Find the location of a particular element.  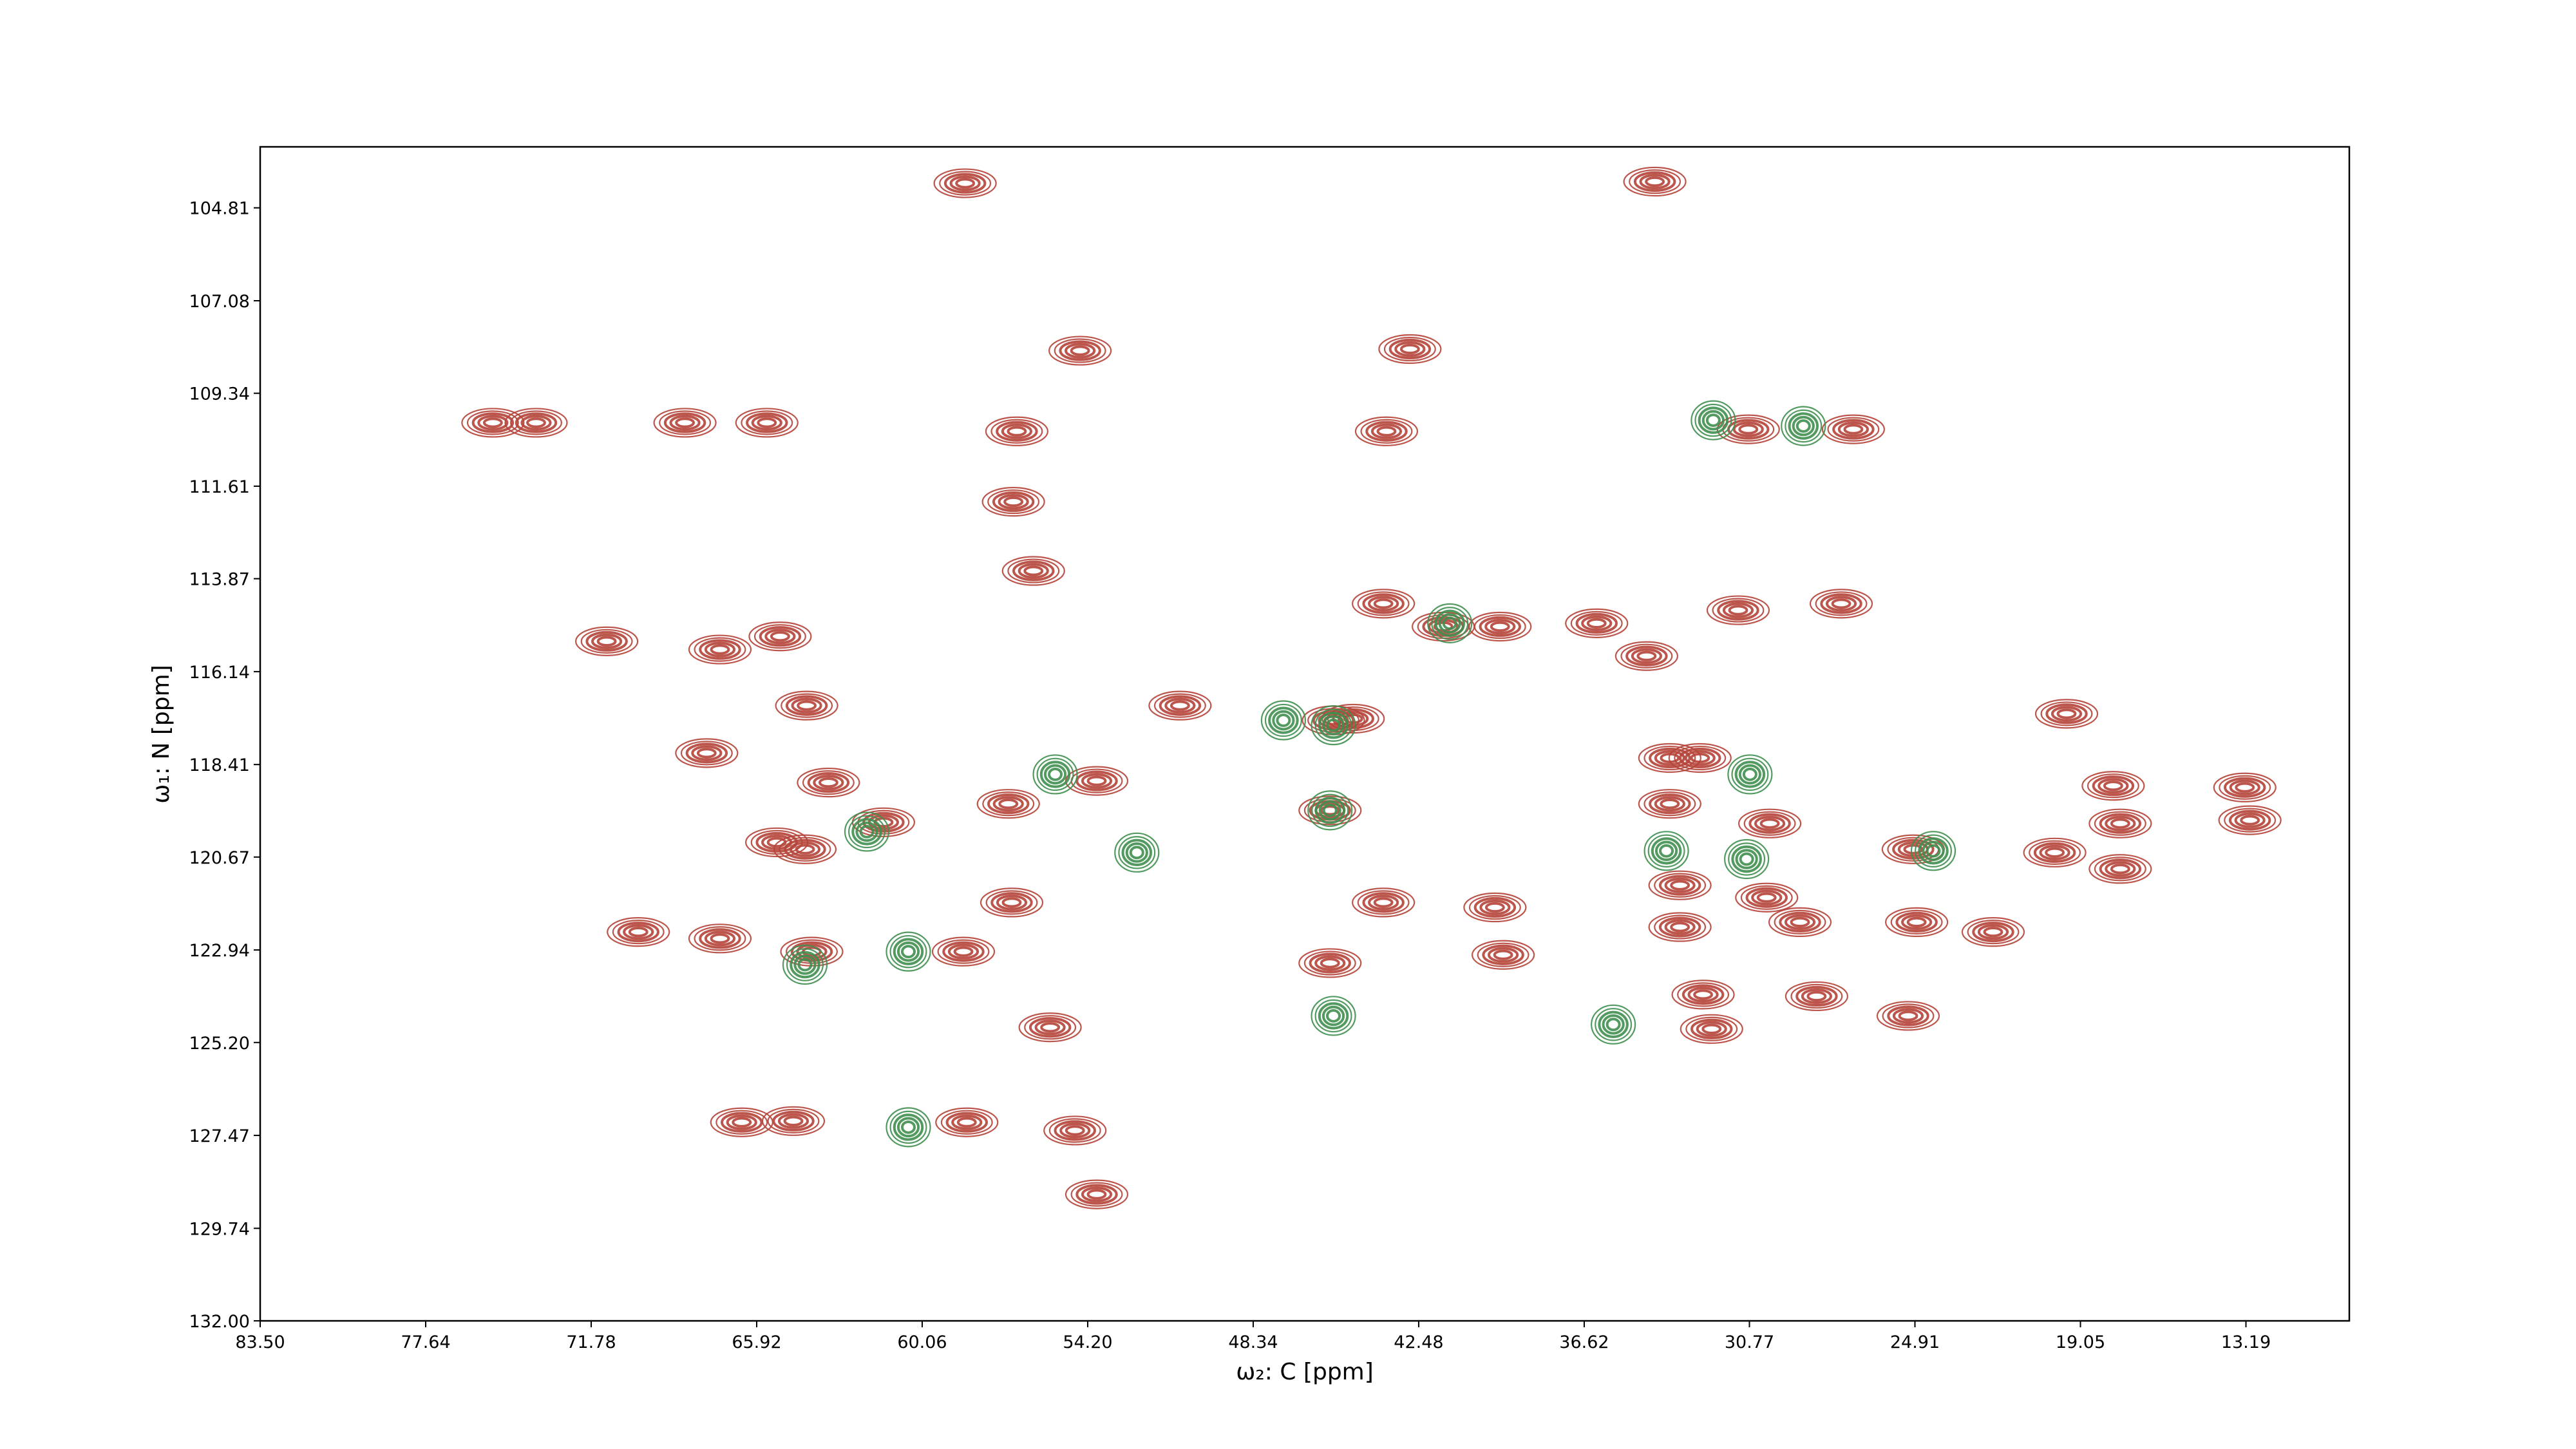

x-tick-label: 13.19 is located at coordinates (2246, 1342).